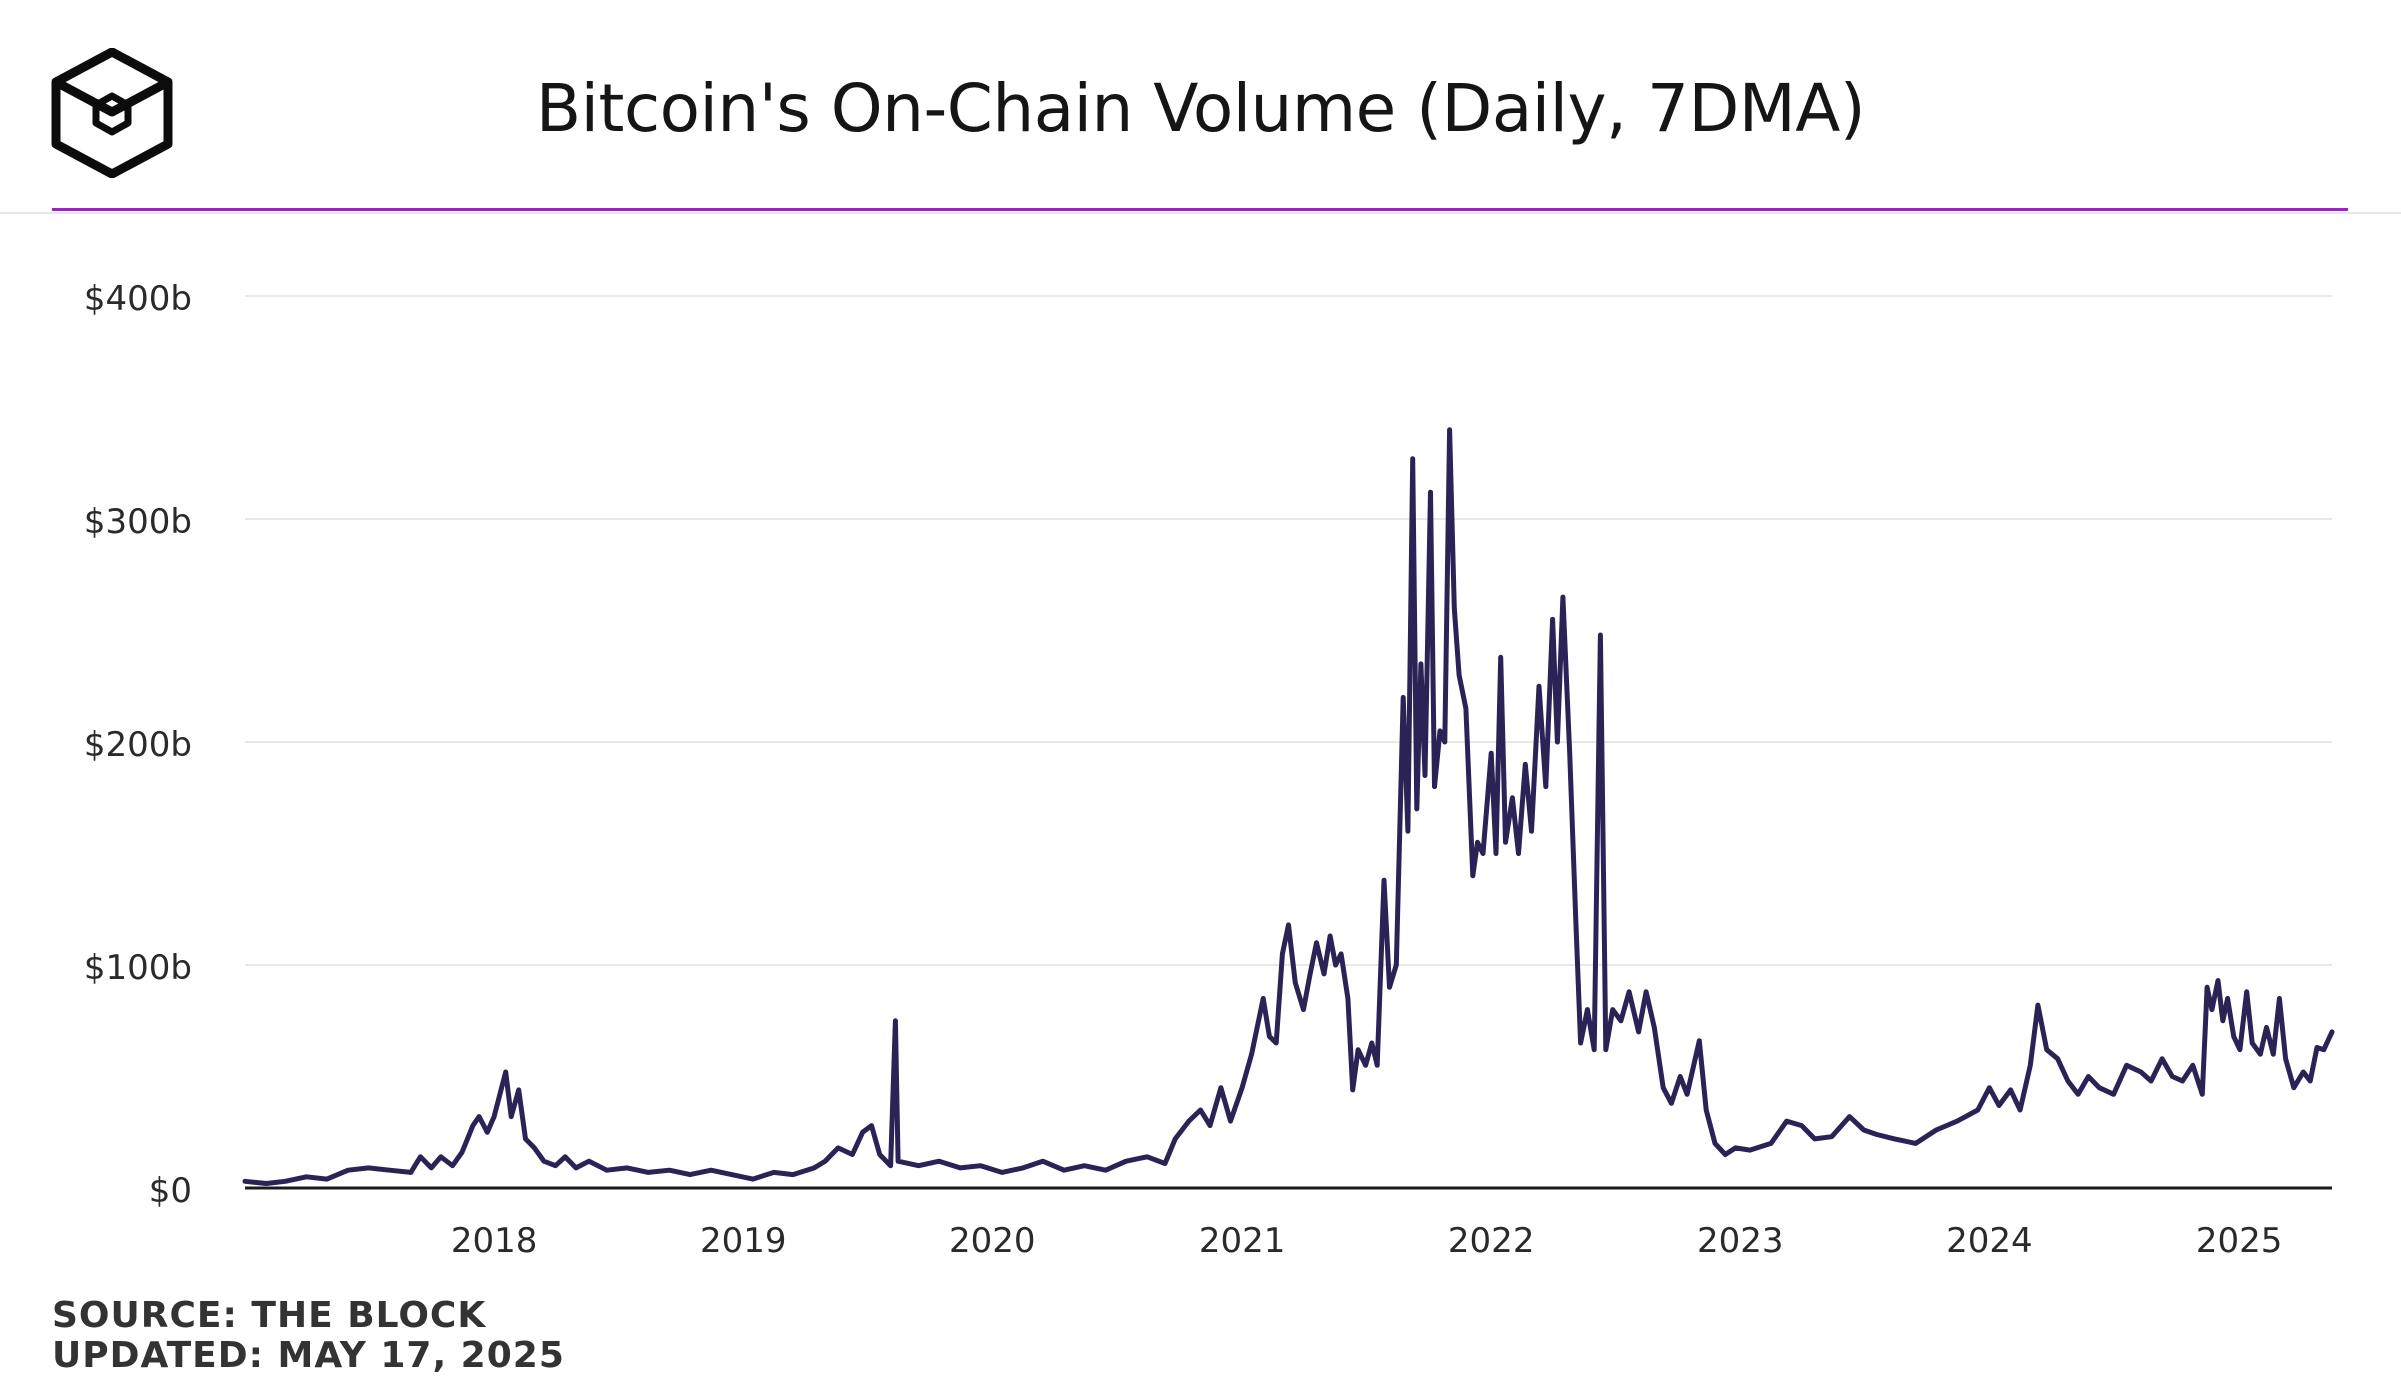  Describe the element at coordinates (494, 1241) in the screenshot. I see `x-tick-label: 2018` at that location.